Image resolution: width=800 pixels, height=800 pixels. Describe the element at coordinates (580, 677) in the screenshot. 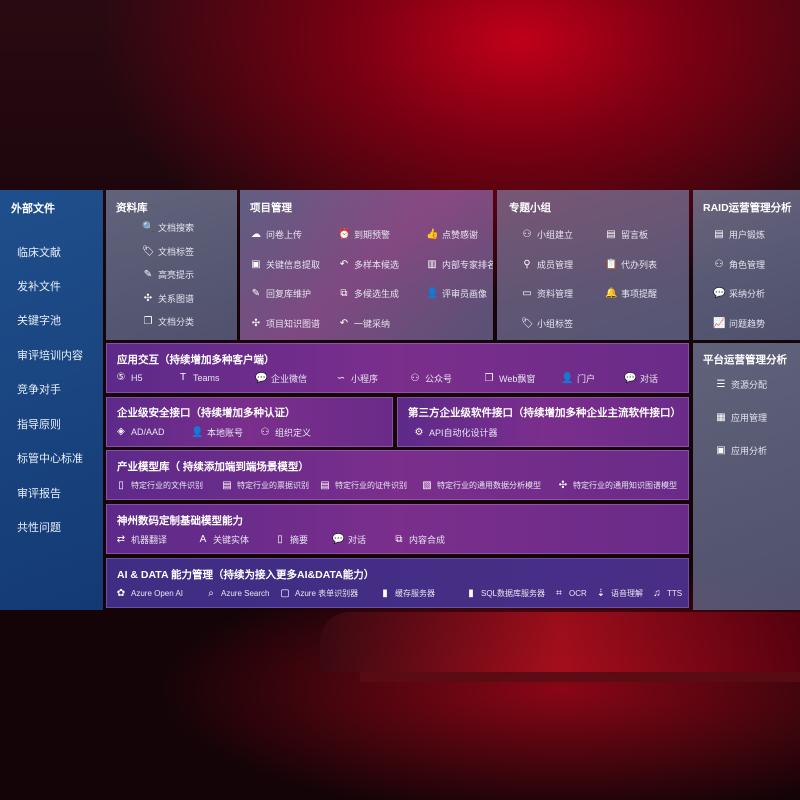

I see `background-shape` at that location.